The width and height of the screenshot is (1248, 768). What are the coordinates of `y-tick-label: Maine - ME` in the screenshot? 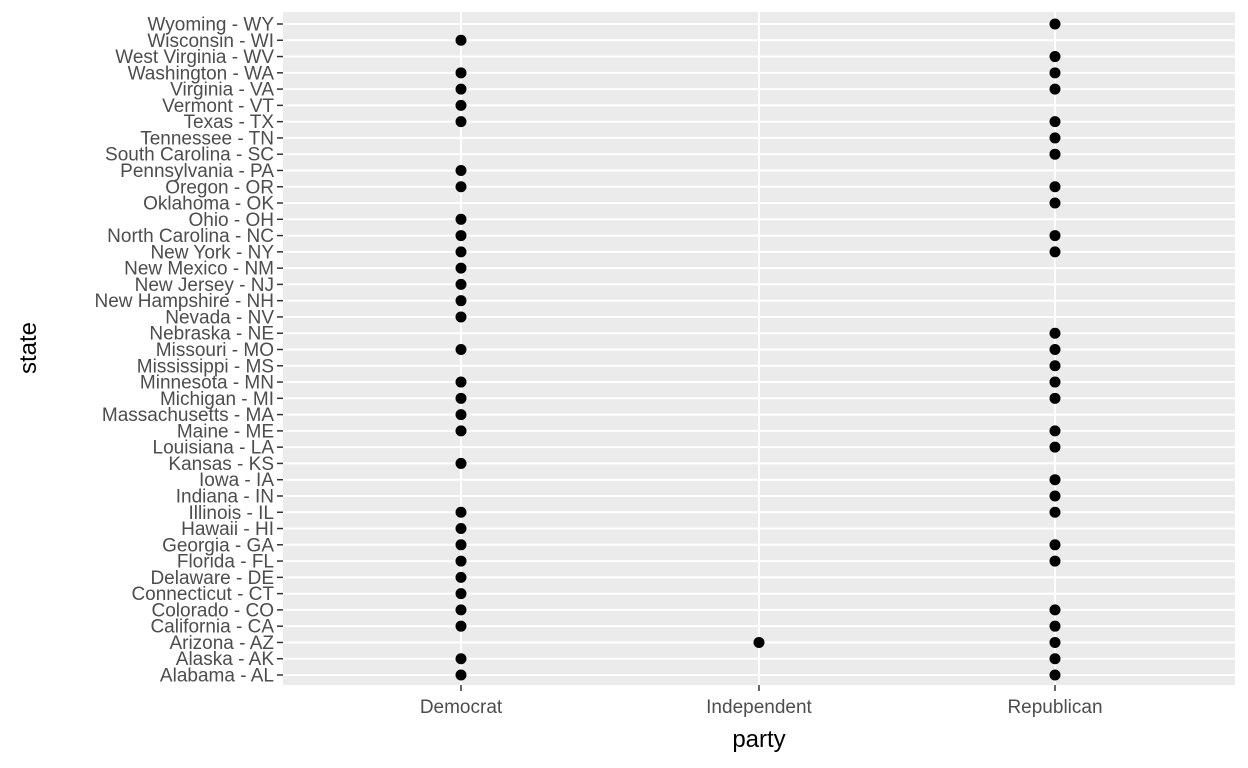 It's located at (225, 431).